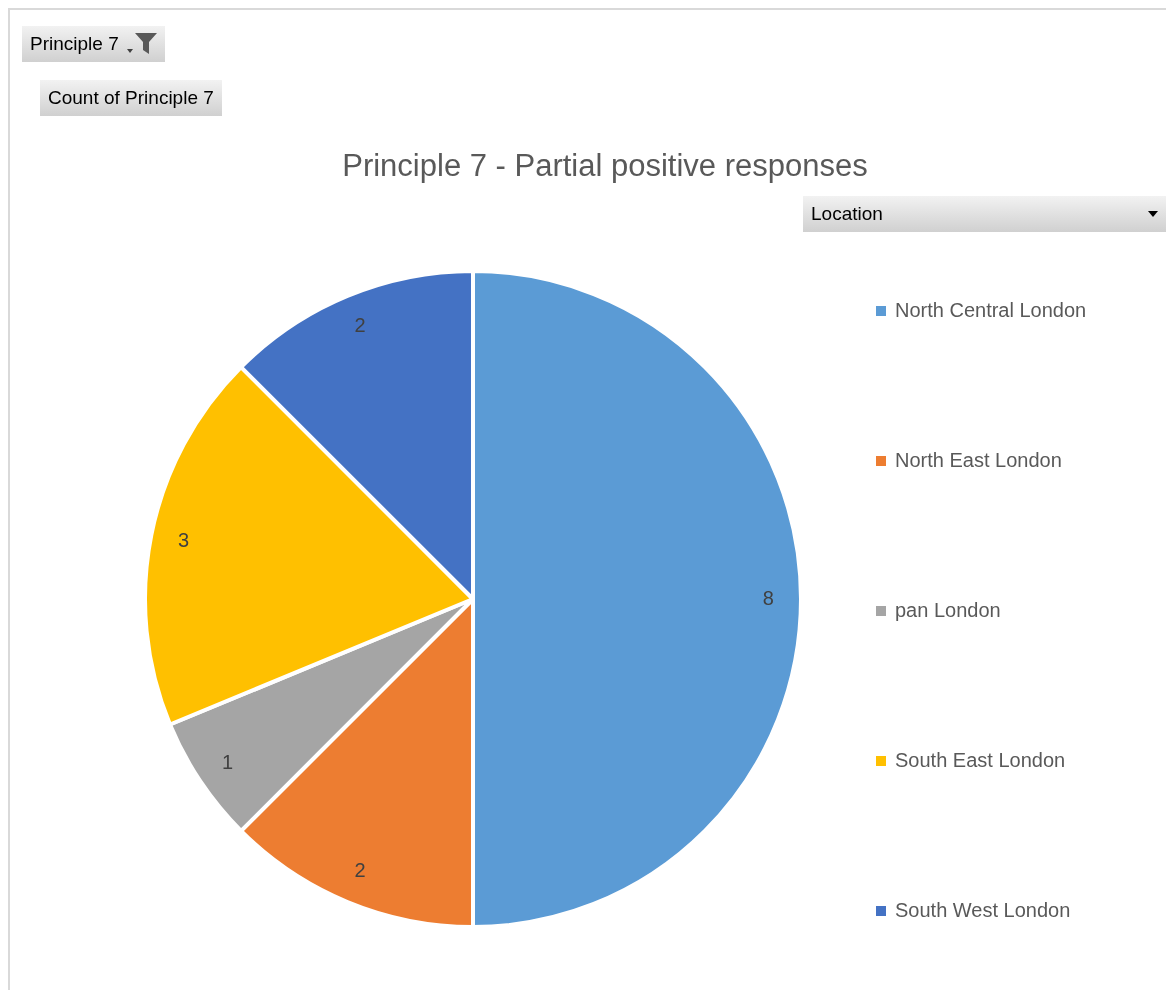 The width and height of the screenshot is (1176, 1000). I want to click on text: Principle 7, so click(74, 44).